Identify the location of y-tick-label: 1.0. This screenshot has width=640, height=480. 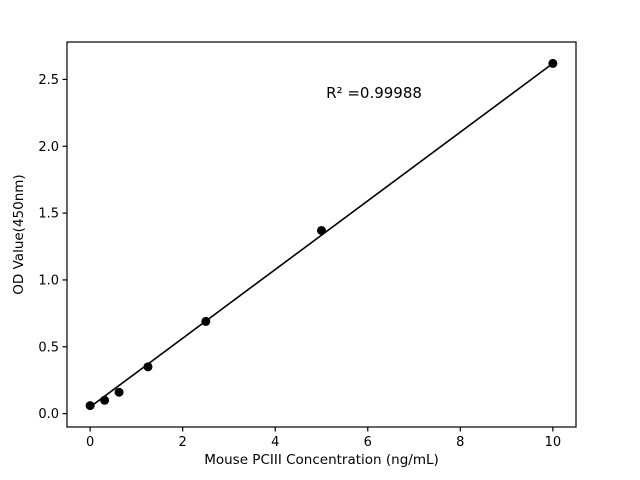
(48, 280).